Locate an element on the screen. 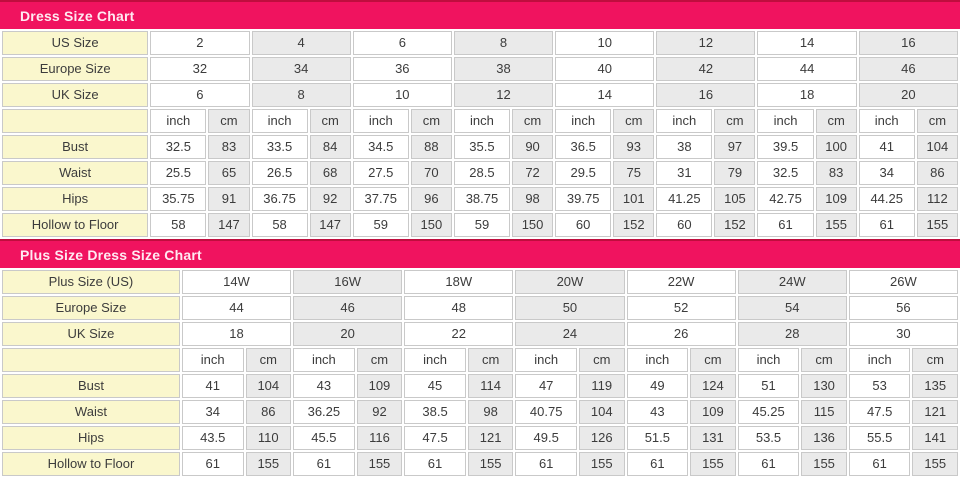  cm-value-cell: 112 is located at coordinates (937, 199).